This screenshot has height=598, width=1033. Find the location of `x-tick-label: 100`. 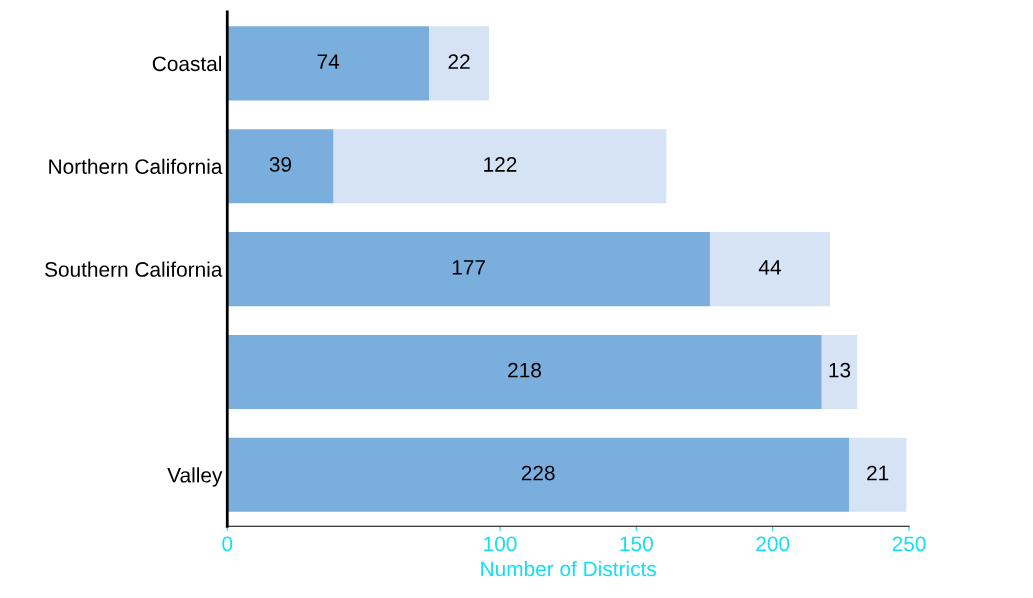

x-tick-label: 100 is located at coordinates (500, 544).